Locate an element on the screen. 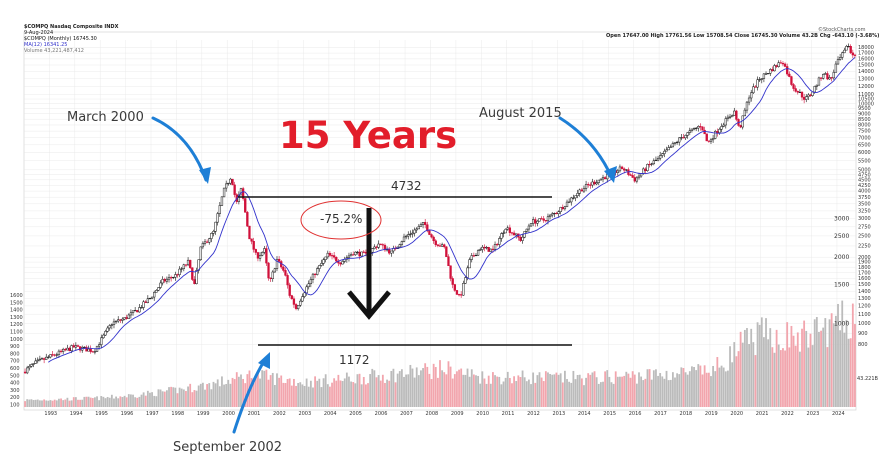 This screenshot has width=882, height=464. x-tick-label: 2022 is located at coordinates (787, 414).